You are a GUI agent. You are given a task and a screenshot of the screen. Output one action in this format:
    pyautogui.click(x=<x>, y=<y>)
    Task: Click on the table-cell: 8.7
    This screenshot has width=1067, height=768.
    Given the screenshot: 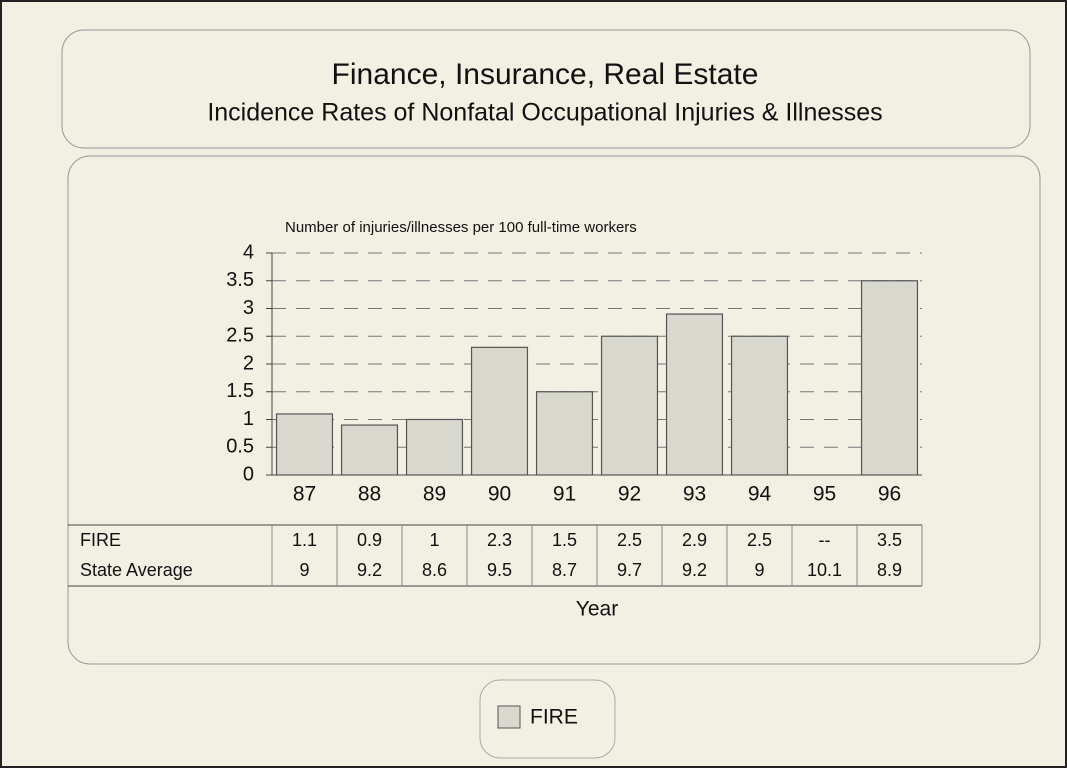 What is the action you would take?
    pyautogui.click(x=564, y=570)
    